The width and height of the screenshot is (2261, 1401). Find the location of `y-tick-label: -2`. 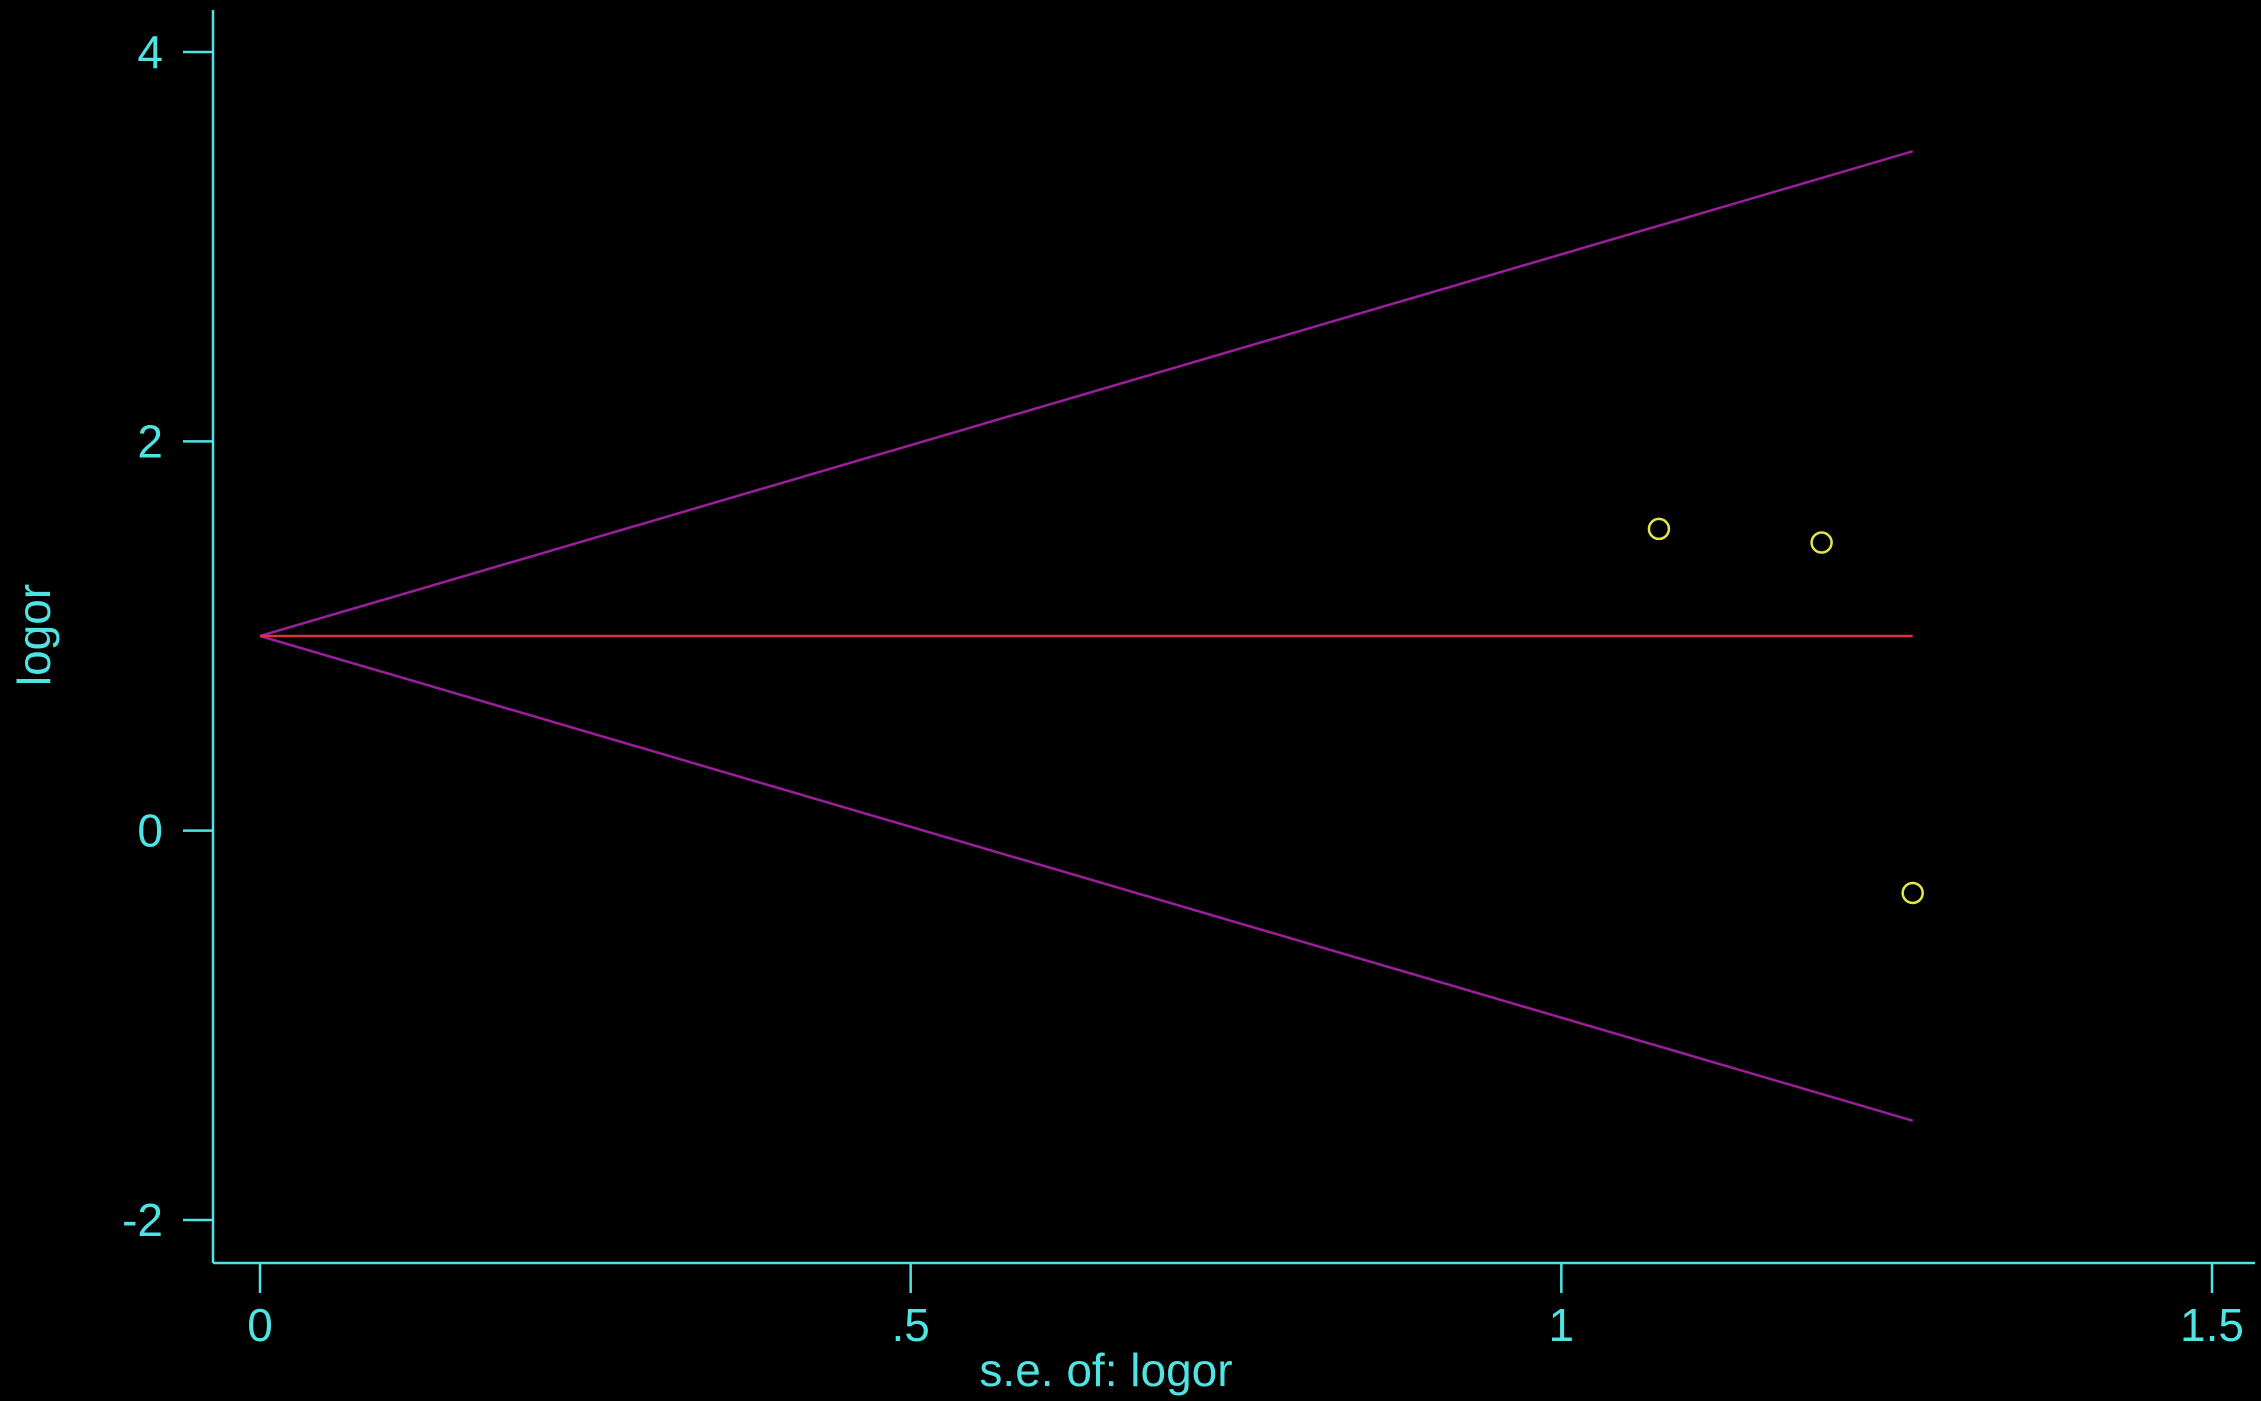

y-tick-label: -2 is located at coordinates (142, 1220).